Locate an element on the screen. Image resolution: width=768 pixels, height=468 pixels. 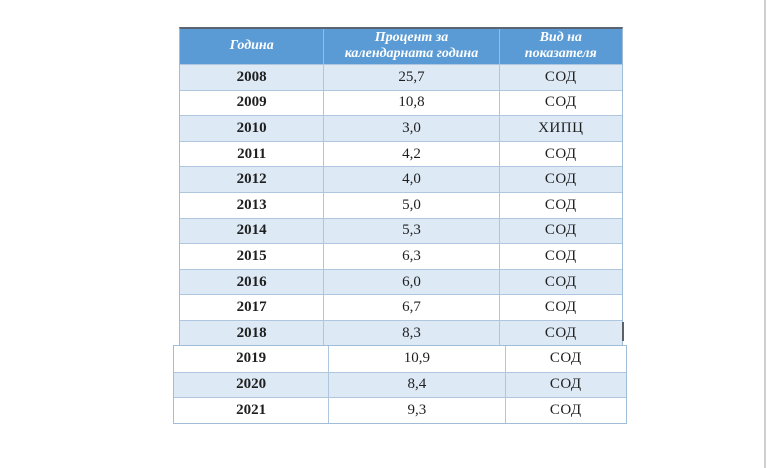
table-row: 2020 8,4 СОД is located at coordinates (400, 384).